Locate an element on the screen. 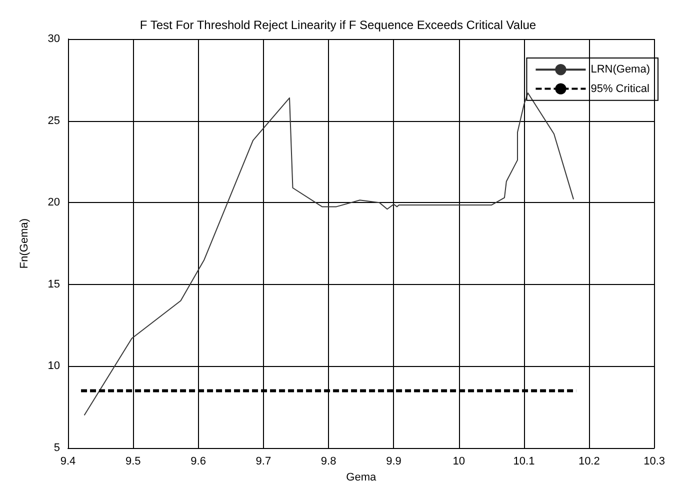 The width and height of the screenshot is (678, 497). x-tick-label: 9.4 is located at coordinates (68, 462).